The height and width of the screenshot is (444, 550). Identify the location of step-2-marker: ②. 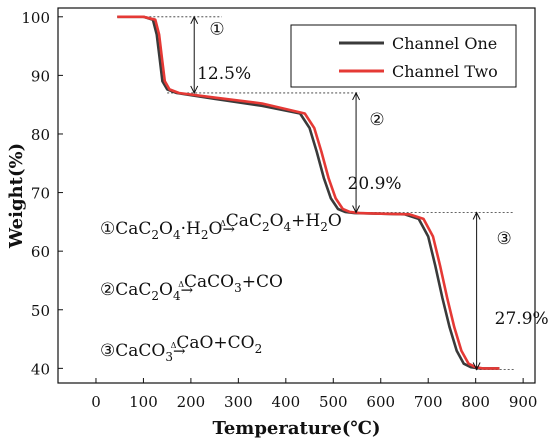
(376, 120).